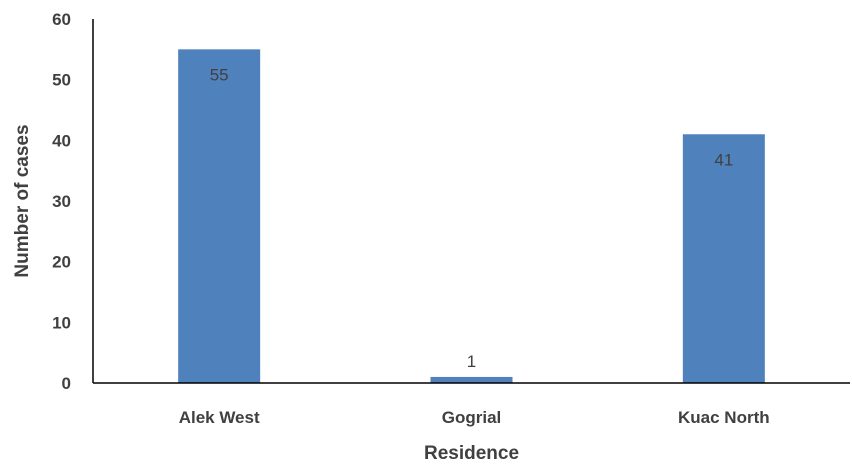  What do you see at coordinates (61, 19) in the screenshot?
I see `y-tick-label: 60` at bounding box center [61, 19].